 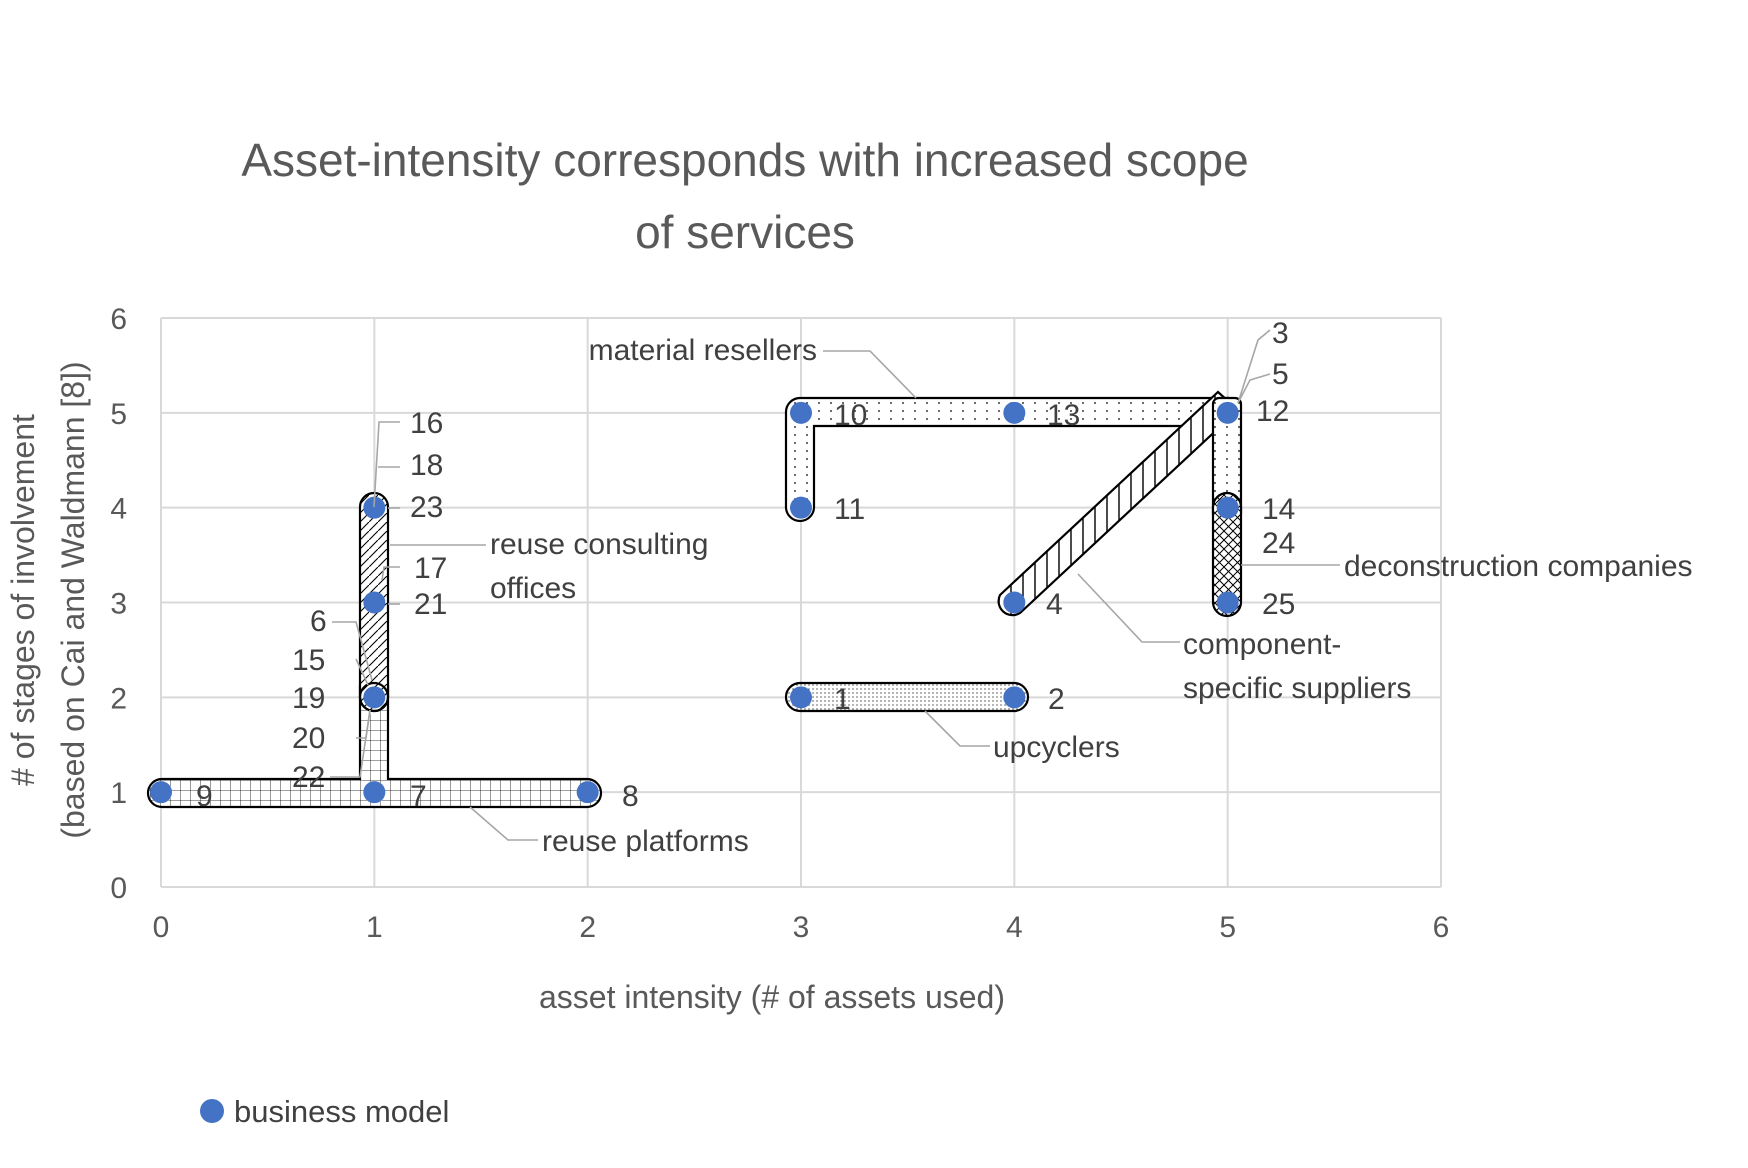 I want to click on chart-title-line-2: of services, so click(x=745, y=232).